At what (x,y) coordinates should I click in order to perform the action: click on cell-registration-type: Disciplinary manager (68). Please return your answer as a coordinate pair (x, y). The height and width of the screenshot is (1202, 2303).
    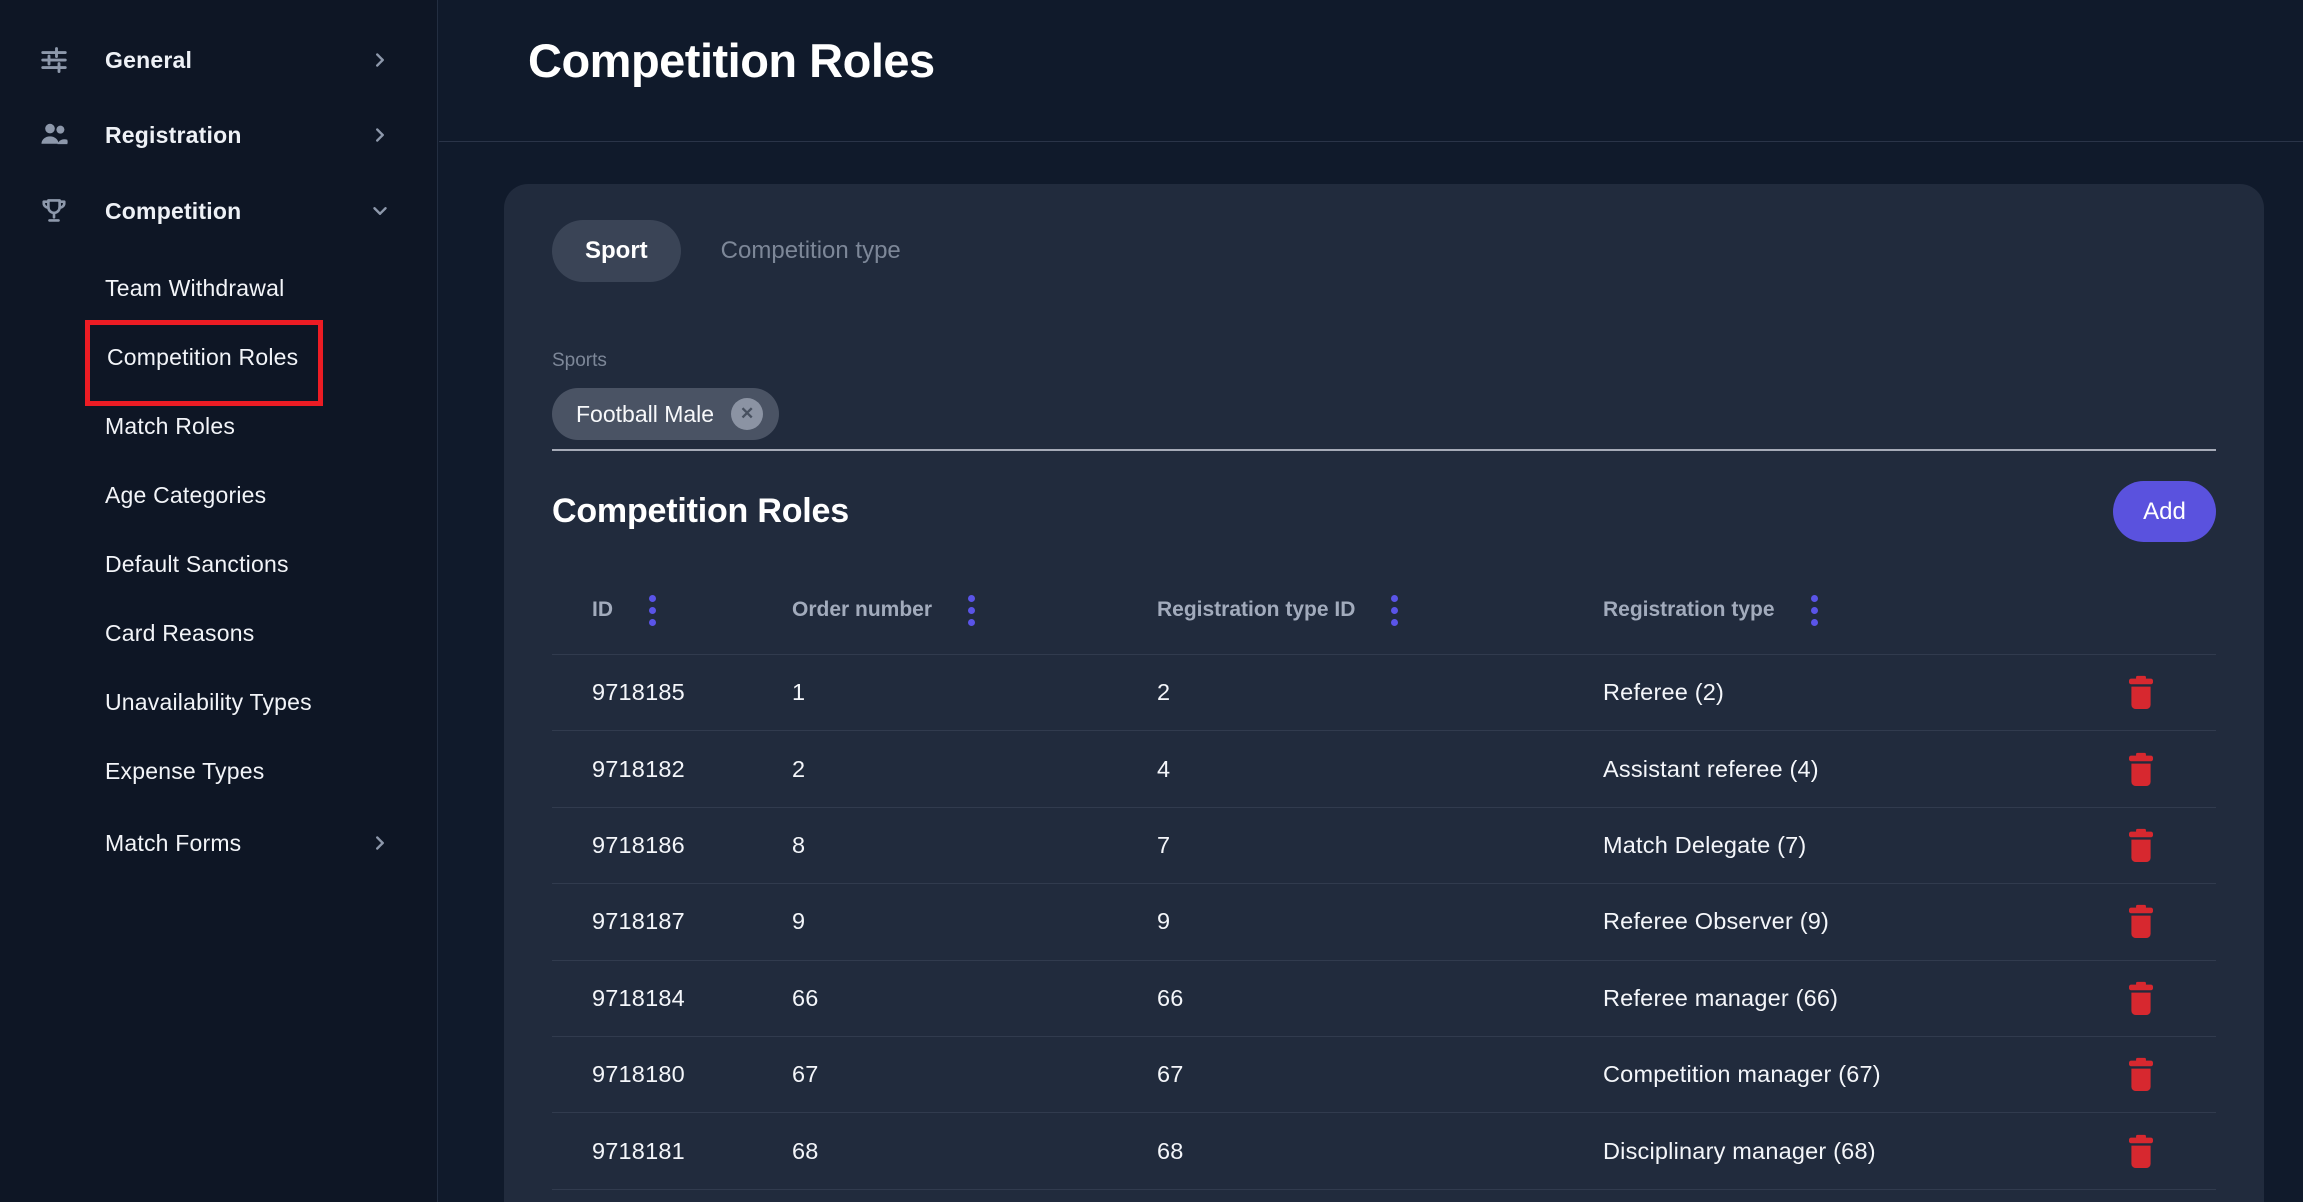
    Looking at the image, I should click on (1739, 1150).